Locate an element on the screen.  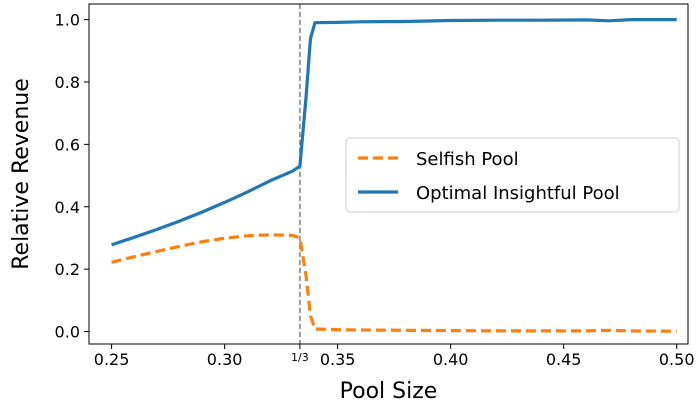
y-tick-label: 0.4 is located at coordinates (67, 207).